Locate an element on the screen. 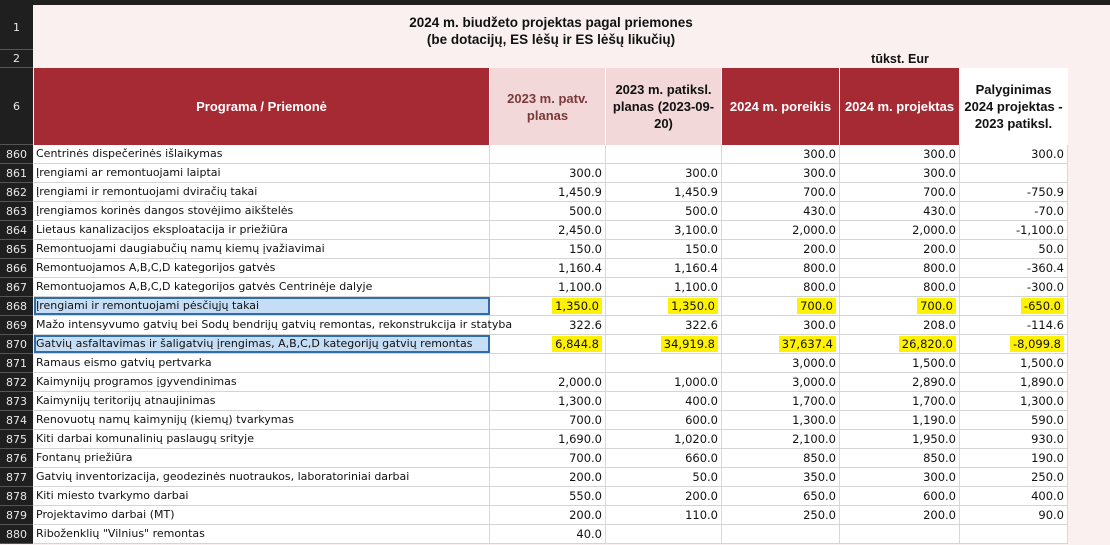  header-programa: Programa / Priemonė is located at coordinates (262, 106).